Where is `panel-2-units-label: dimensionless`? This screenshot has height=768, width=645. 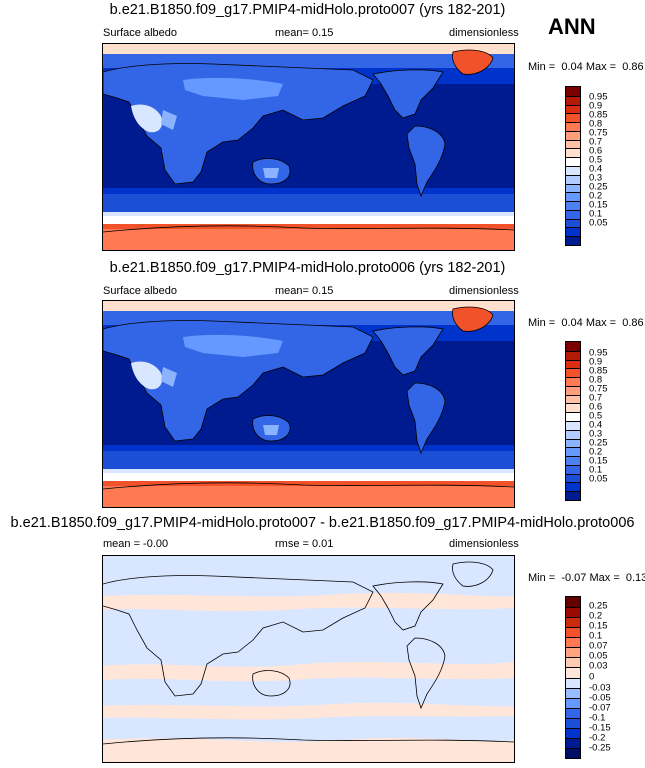
panel-2-units-label: dimensionless is located at coordinates (484, 291).